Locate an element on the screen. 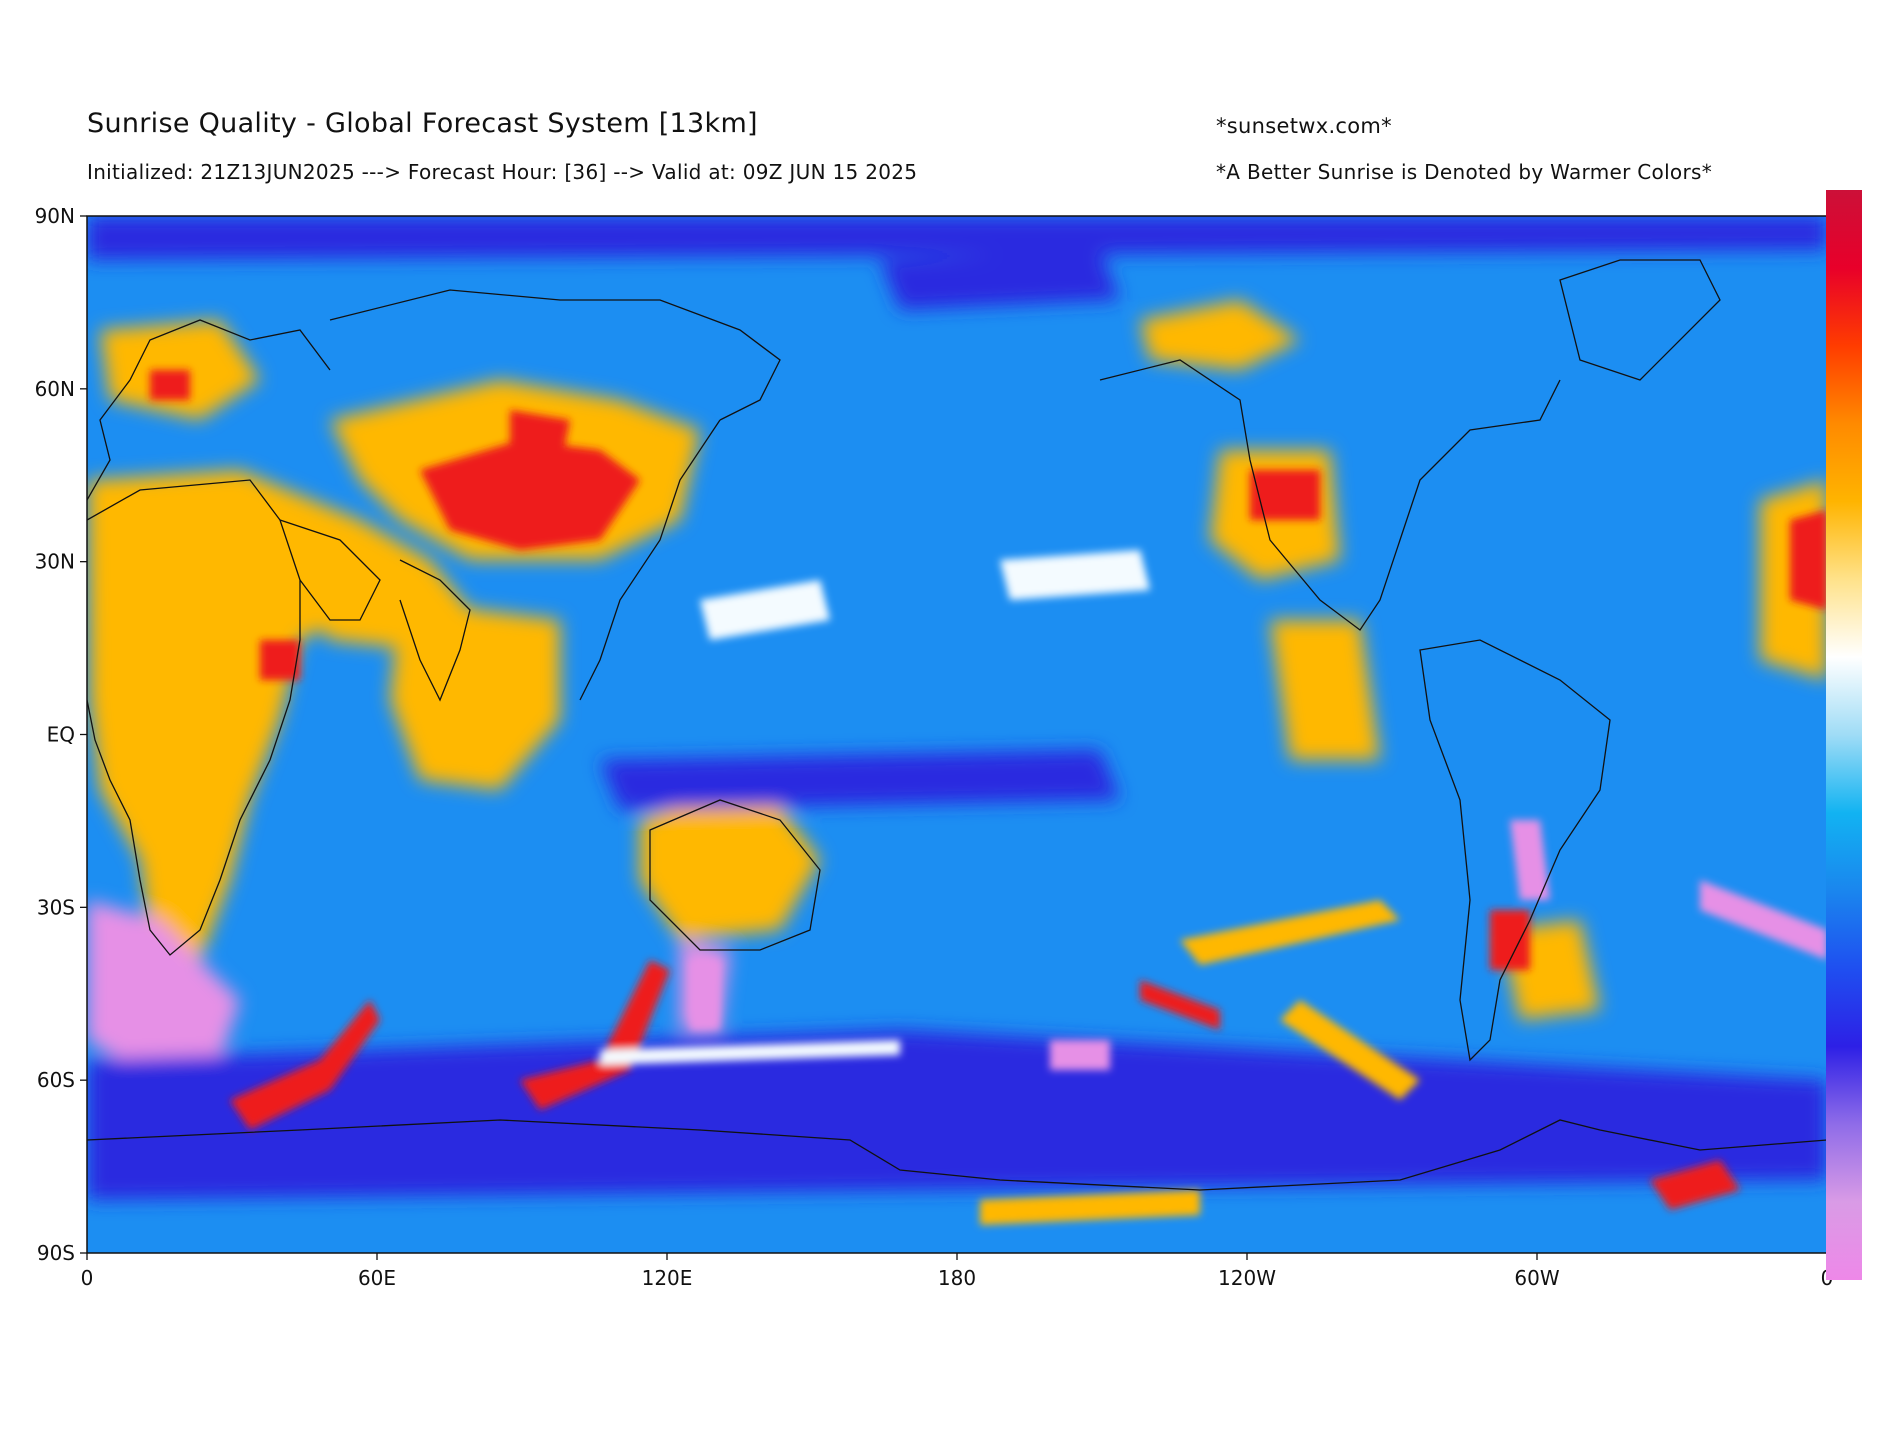 This screenshot has width=1885, height=1450. coast-n-america is located at coordinates (1330, 495).